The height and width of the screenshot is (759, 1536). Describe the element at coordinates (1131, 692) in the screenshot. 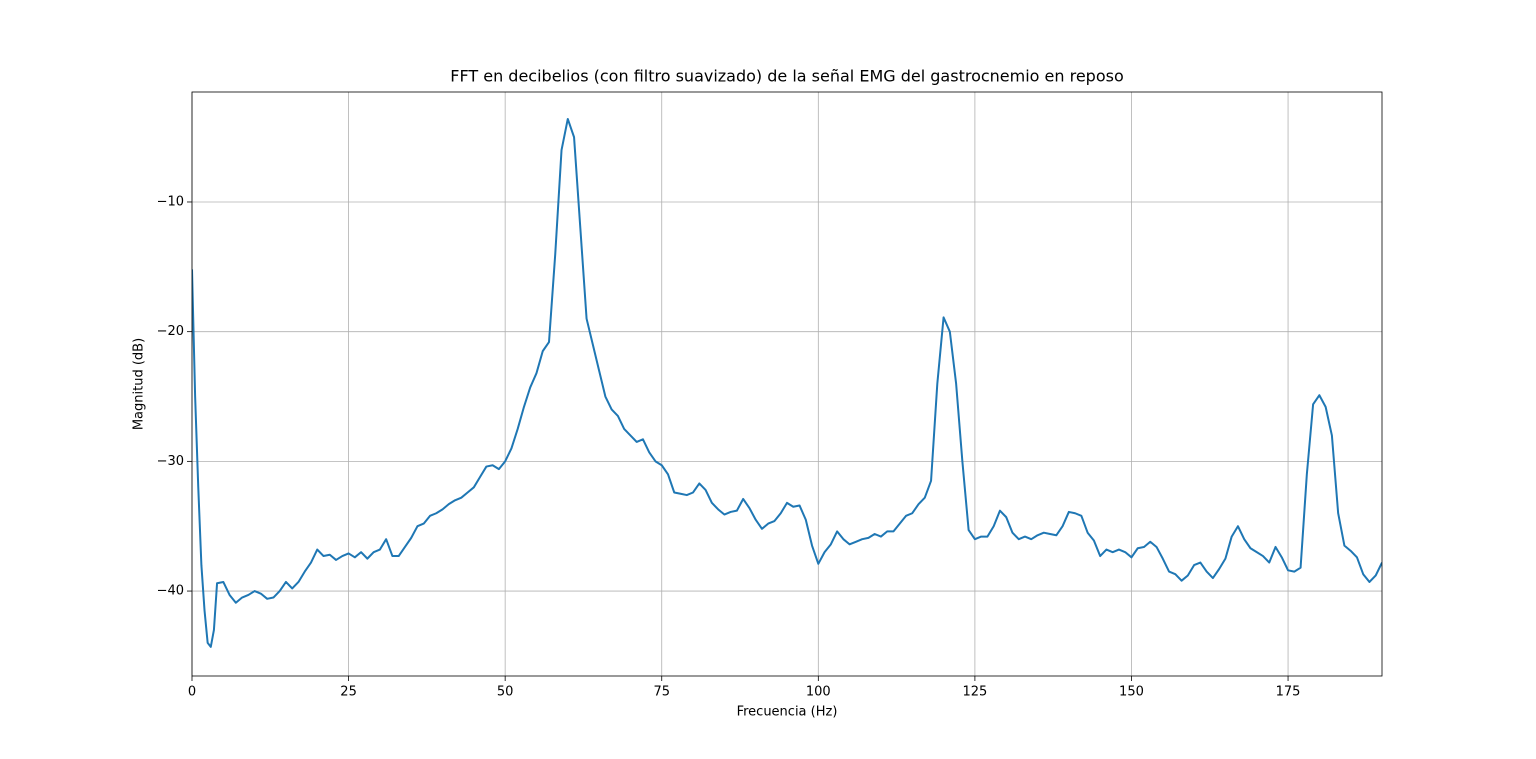

I see `x-tick-label: 150` at that location.